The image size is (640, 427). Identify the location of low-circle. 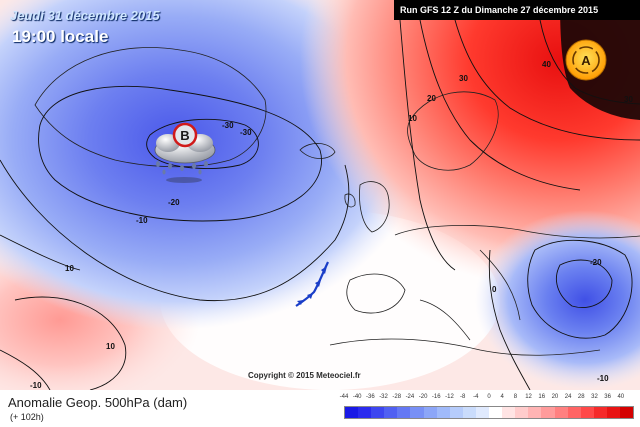
(185, 135).